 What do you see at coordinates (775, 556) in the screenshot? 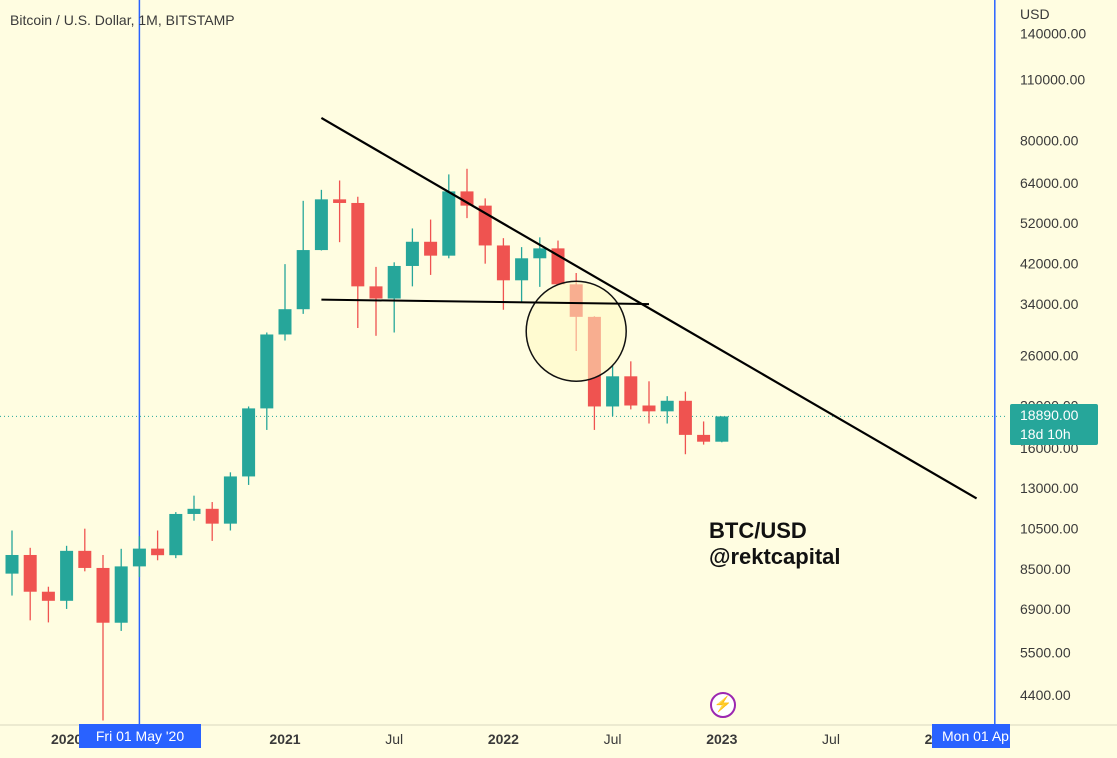
I see `watermark-line-2: @rektcapital` at bounding box center [775, 556].